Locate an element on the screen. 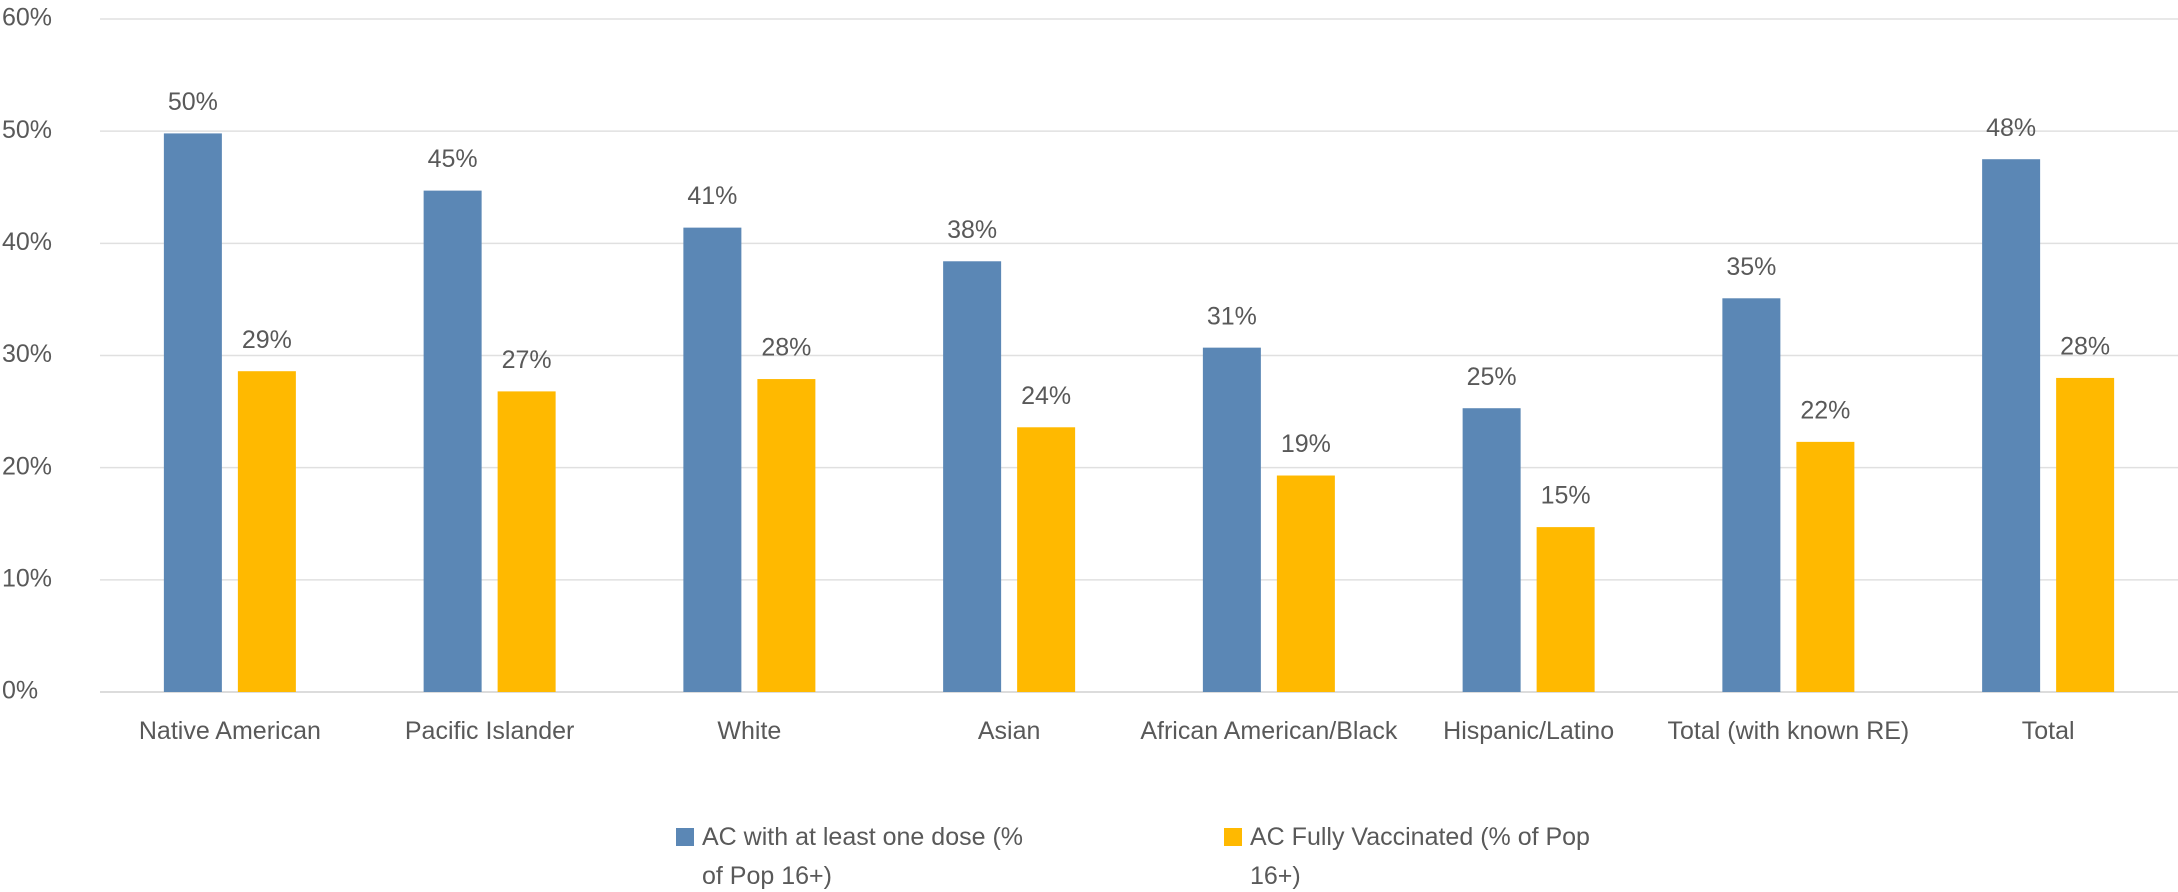  y-tick-label: 30% is located at coordinates (27, 354).